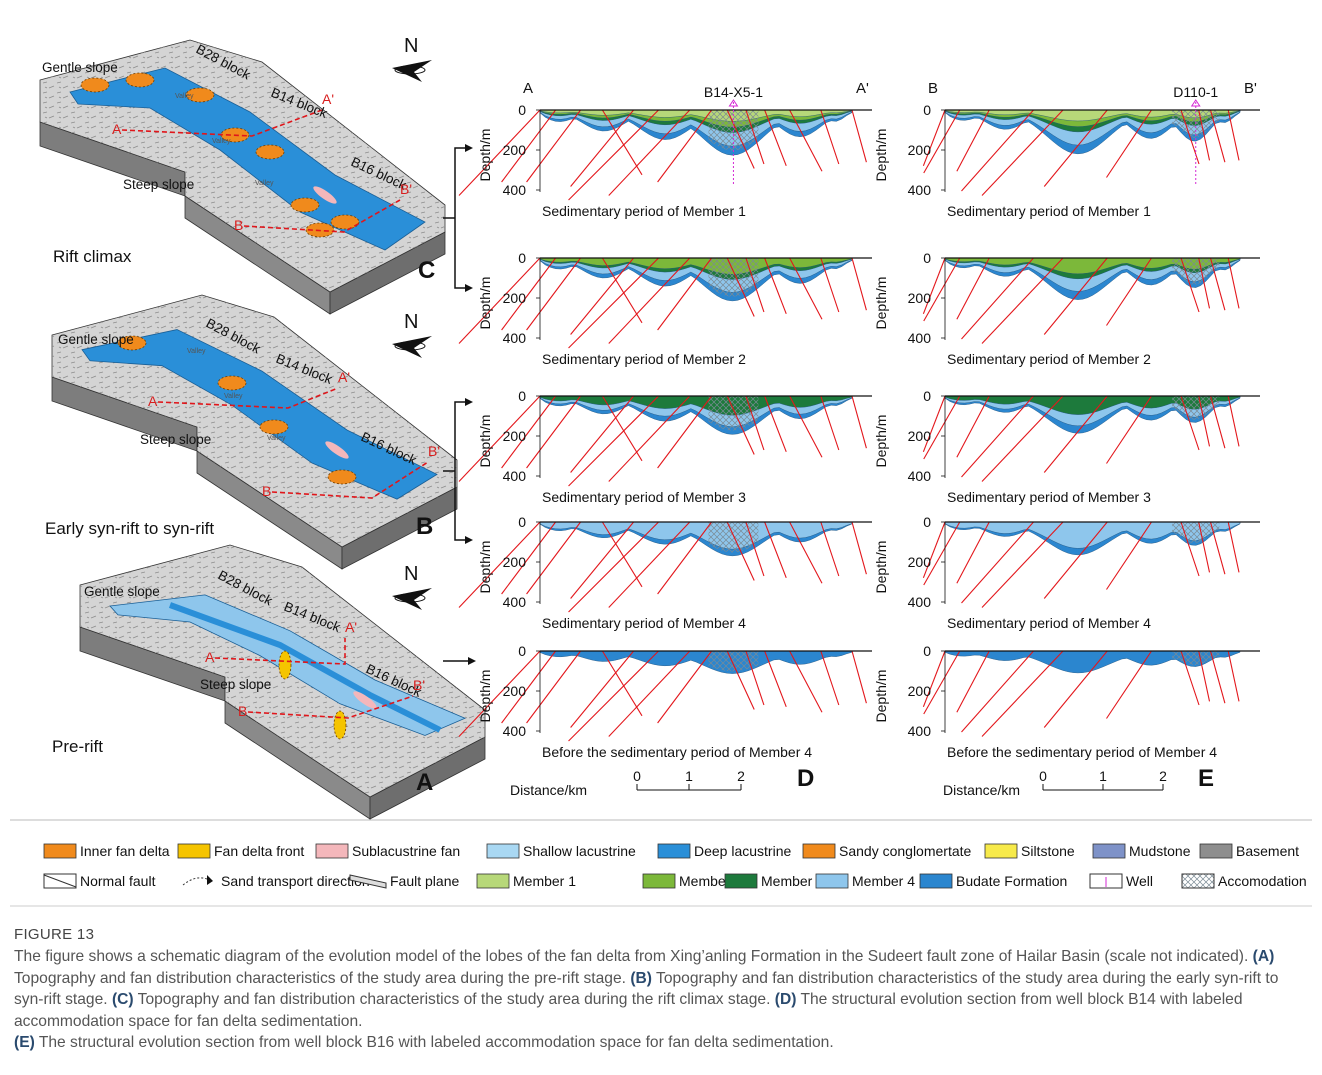 This screenshot has width=1322, height=1075. Describe the element at coordinates (122, 999) in the screenshot. I see `caption-tag: (C)` at that location.